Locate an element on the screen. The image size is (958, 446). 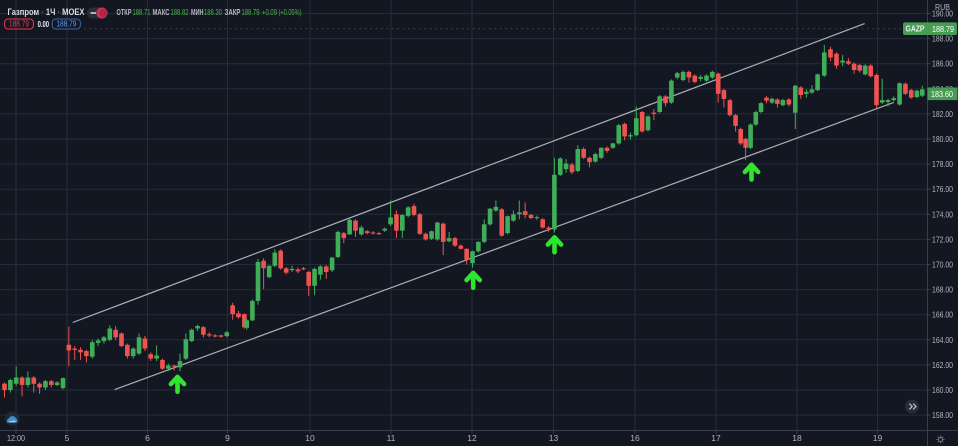
svg-text: +0.09 is located at coordinates (269, 12).